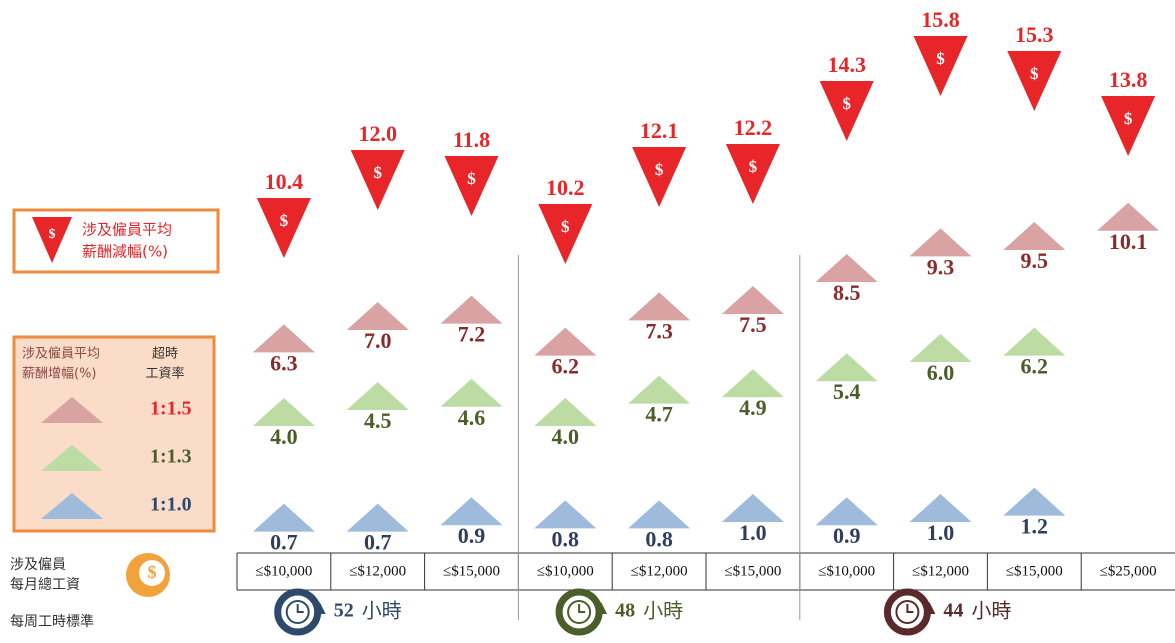  What do you see at coordinates (164, 374) in the screenshot?
I see `rate-header: 工資率` at bounding box center [164, 374].